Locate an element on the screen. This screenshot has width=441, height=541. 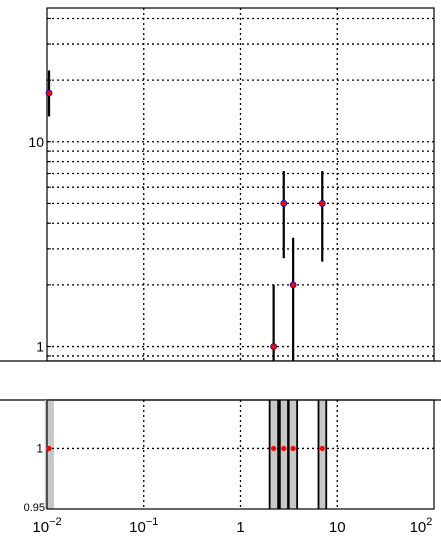
lower-x-tick-label: 10⁻² is located at coordinates (46, 526).